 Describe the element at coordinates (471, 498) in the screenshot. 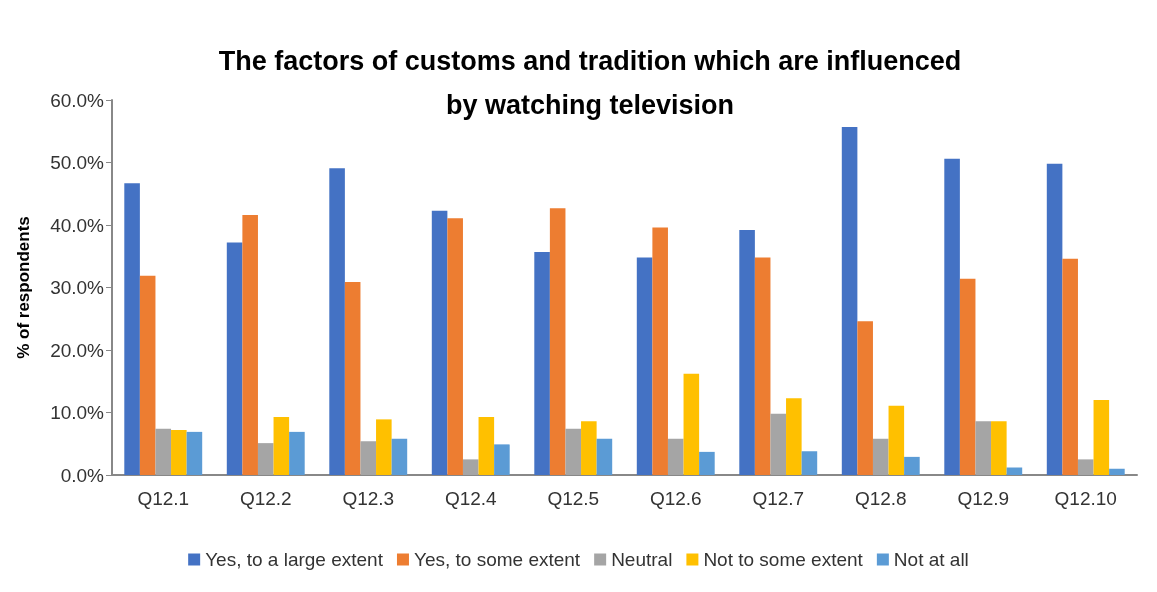

I see `x-tick-label: Q12.4` at that location.